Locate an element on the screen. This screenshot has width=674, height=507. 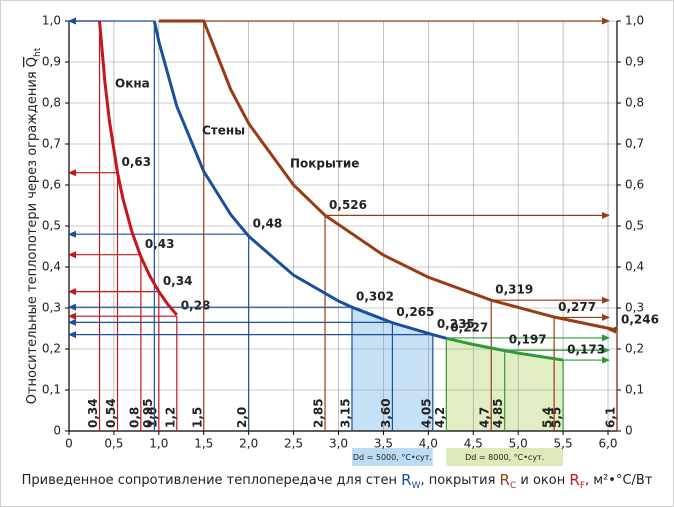
x-marker-label: 0,34 is located at coordinates (93, 413).